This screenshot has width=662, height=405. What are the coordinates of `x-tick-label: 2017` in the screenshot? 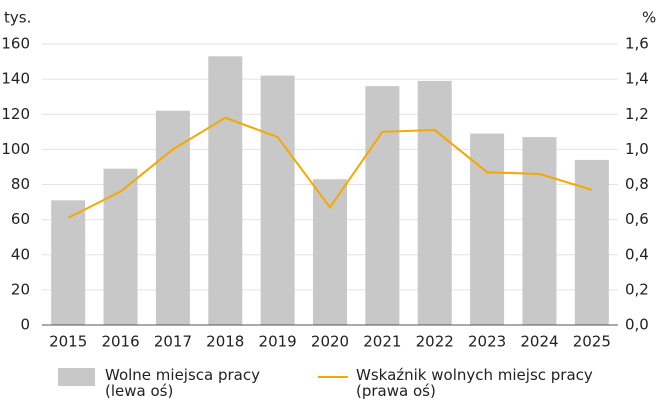 It's located at (173, 342).